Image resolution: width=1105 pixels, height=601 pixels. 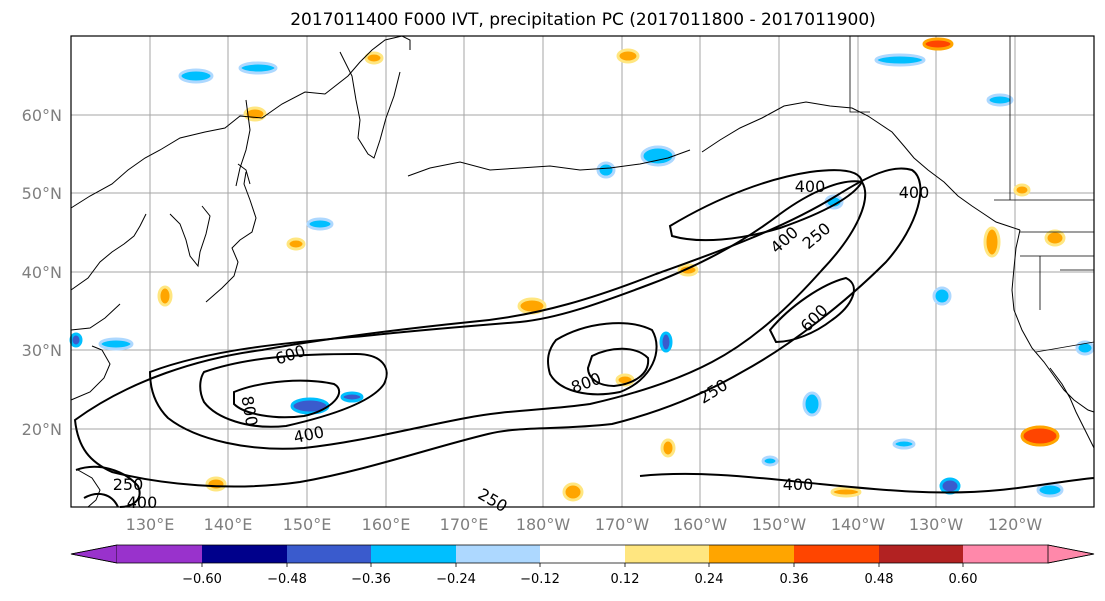 What do you see at coordinates (42, 350) in the screenshot?
I see `lat-label-30n: 30°N` at bounding box center [42, 350].